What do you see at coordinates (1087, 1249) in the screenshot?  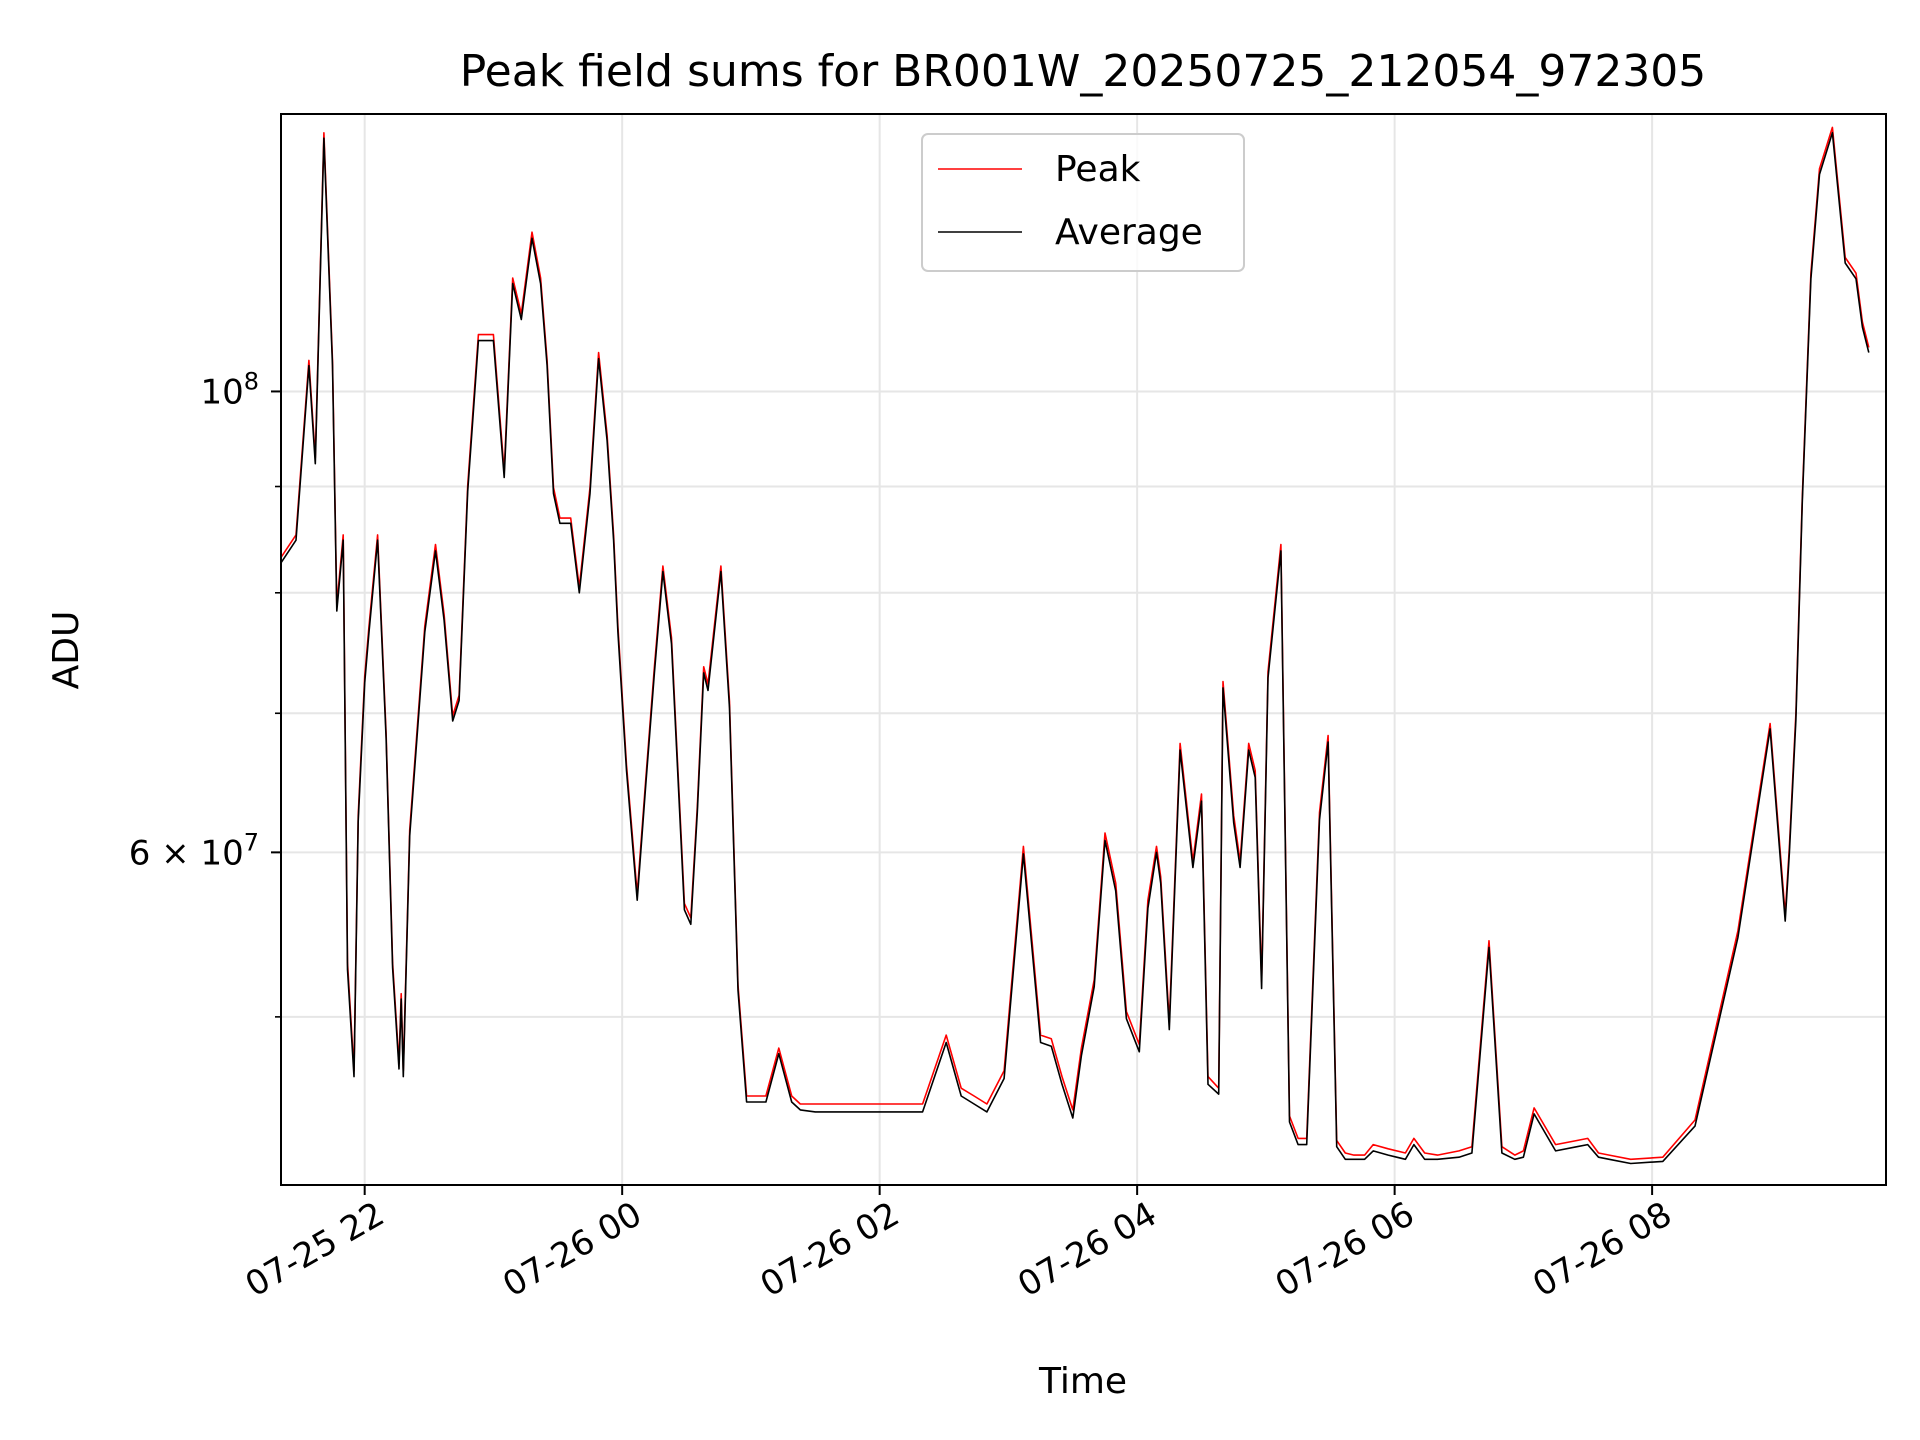 I see `x-tick-label-3: 07-26 04` at bounding box center [1087, 1249].